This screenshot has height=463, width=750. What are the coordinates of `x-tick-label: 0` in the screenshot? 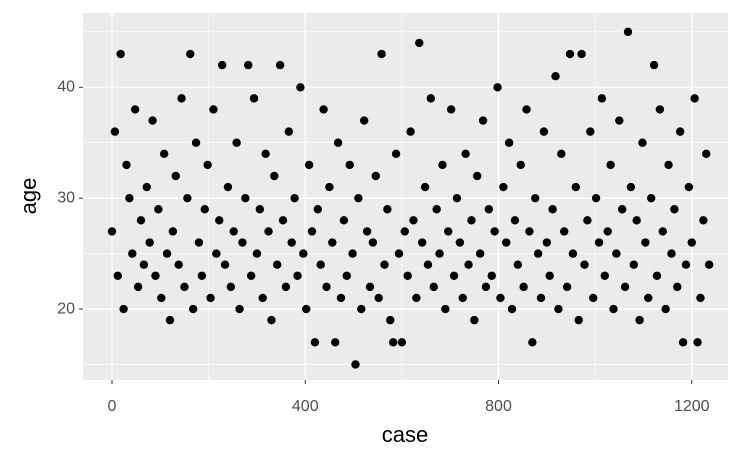 It's located at (112, 406).